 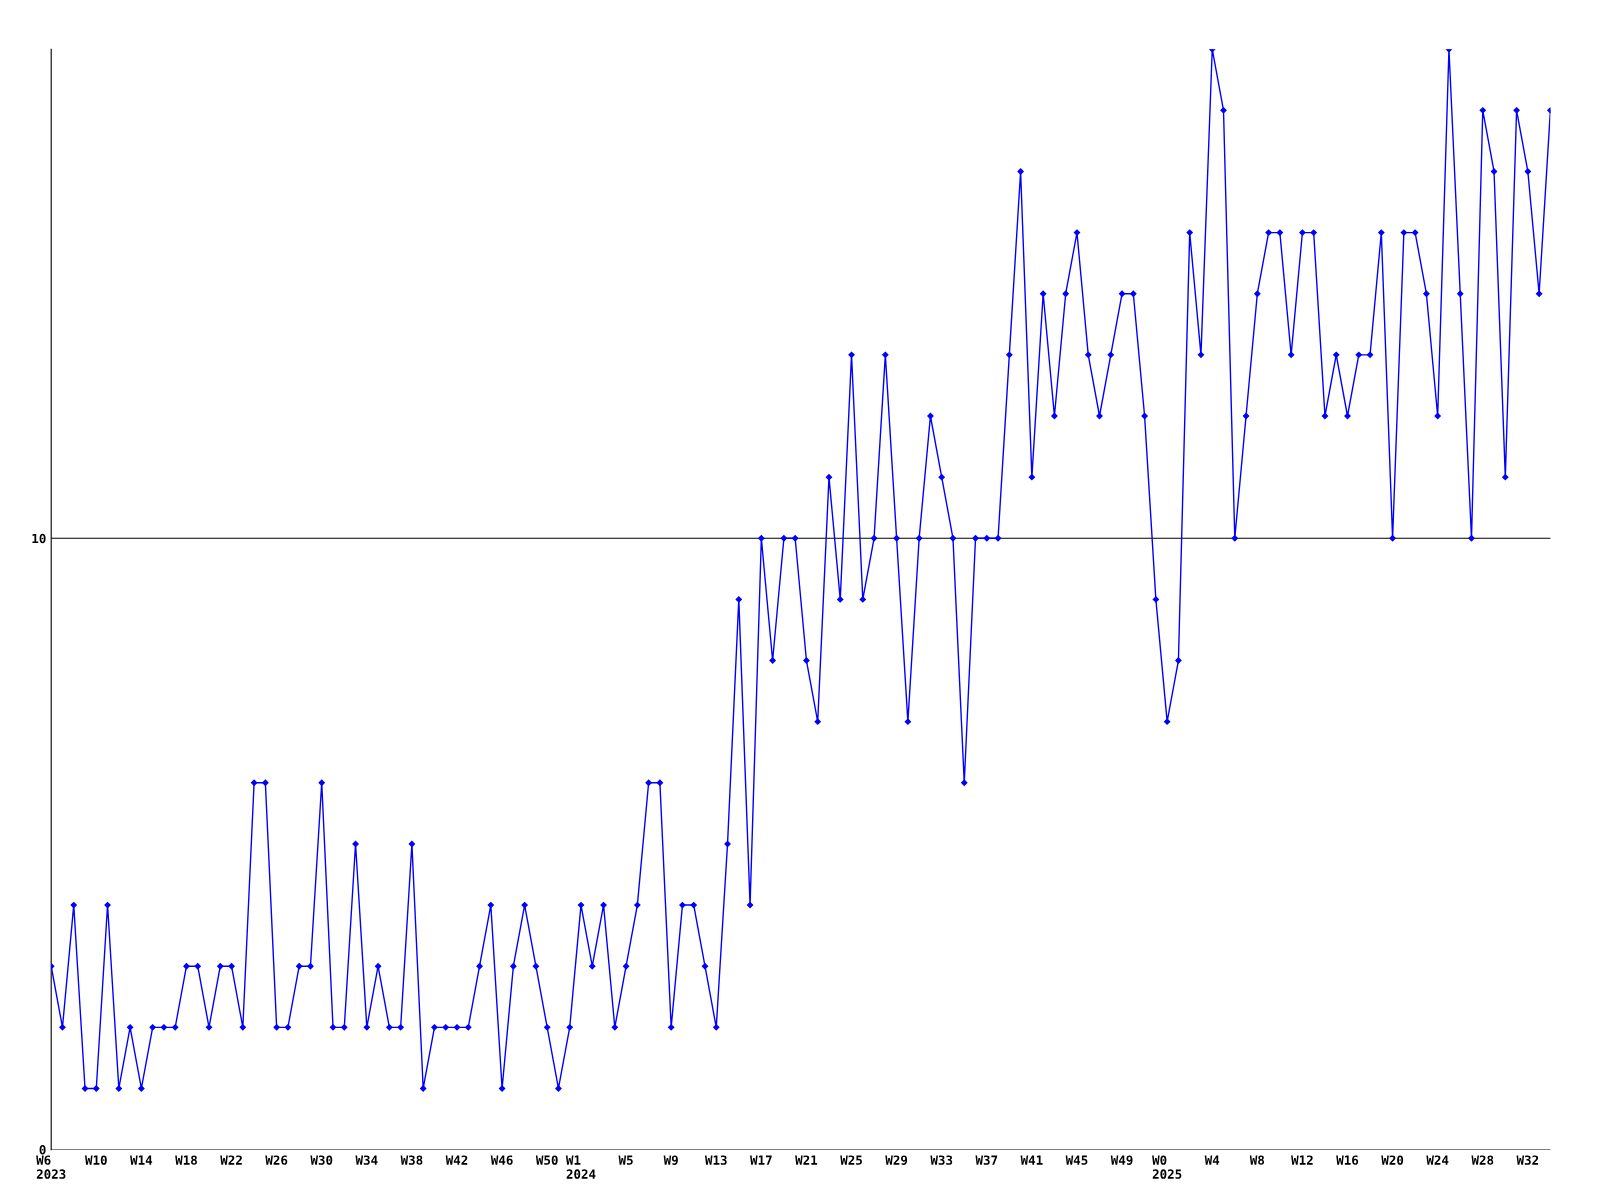 I want to click on x-tick-label: W28, so click(x=1482, y=1160).